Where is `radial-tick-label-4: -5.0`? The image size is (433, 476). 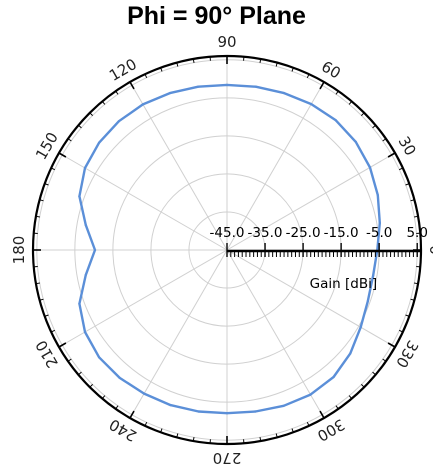 radial-tick-label-4: -5.0 is located at coordinates (379, 233).